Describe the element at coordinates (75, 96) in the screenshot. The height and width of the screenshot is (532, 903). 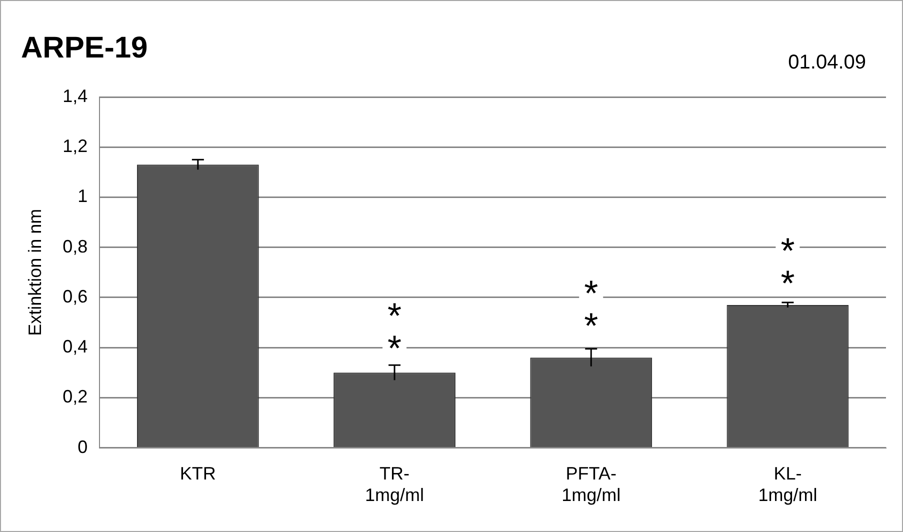
I see `y-tick-label: 1,4` at that location.